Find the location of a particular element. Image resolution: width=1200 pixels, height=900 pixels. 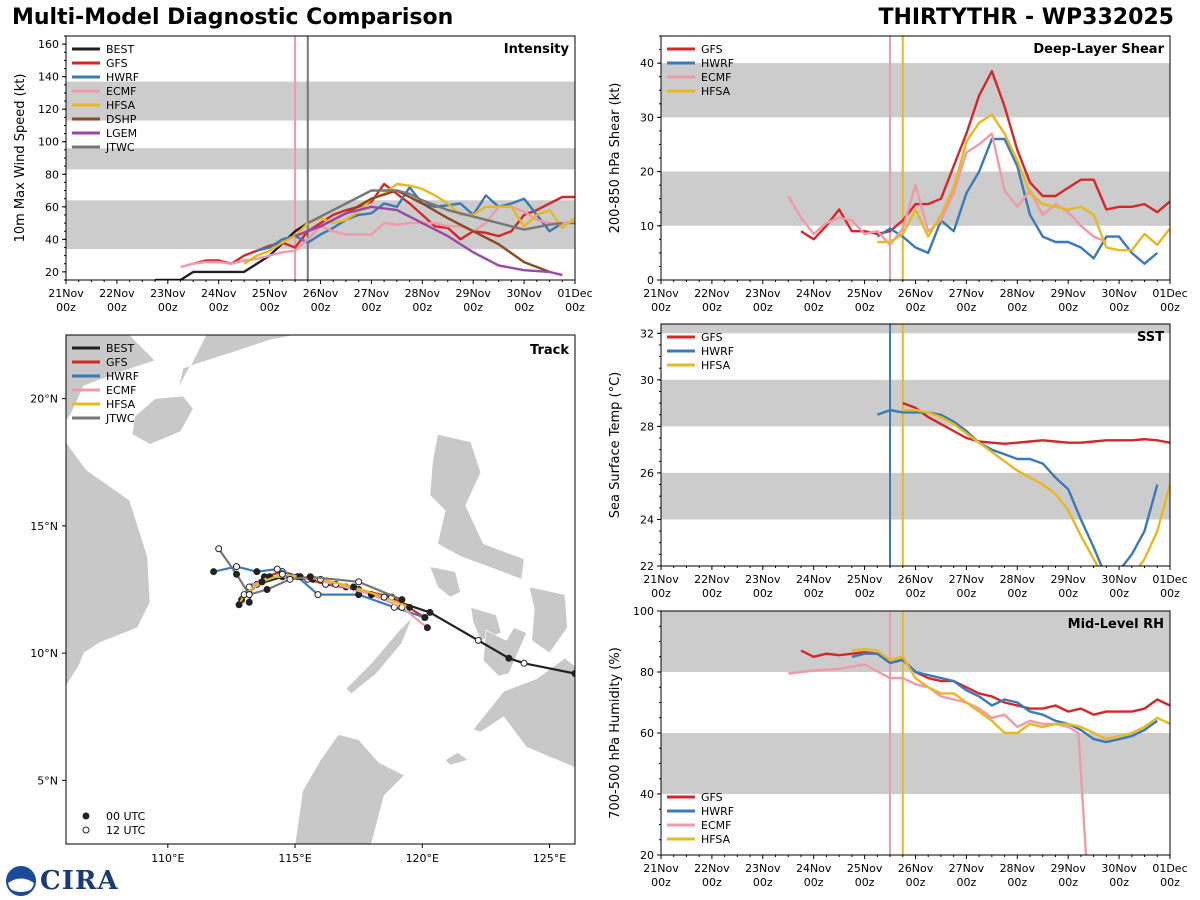

intensity-legend-label: DSHP is located at coordinates (121, 119).